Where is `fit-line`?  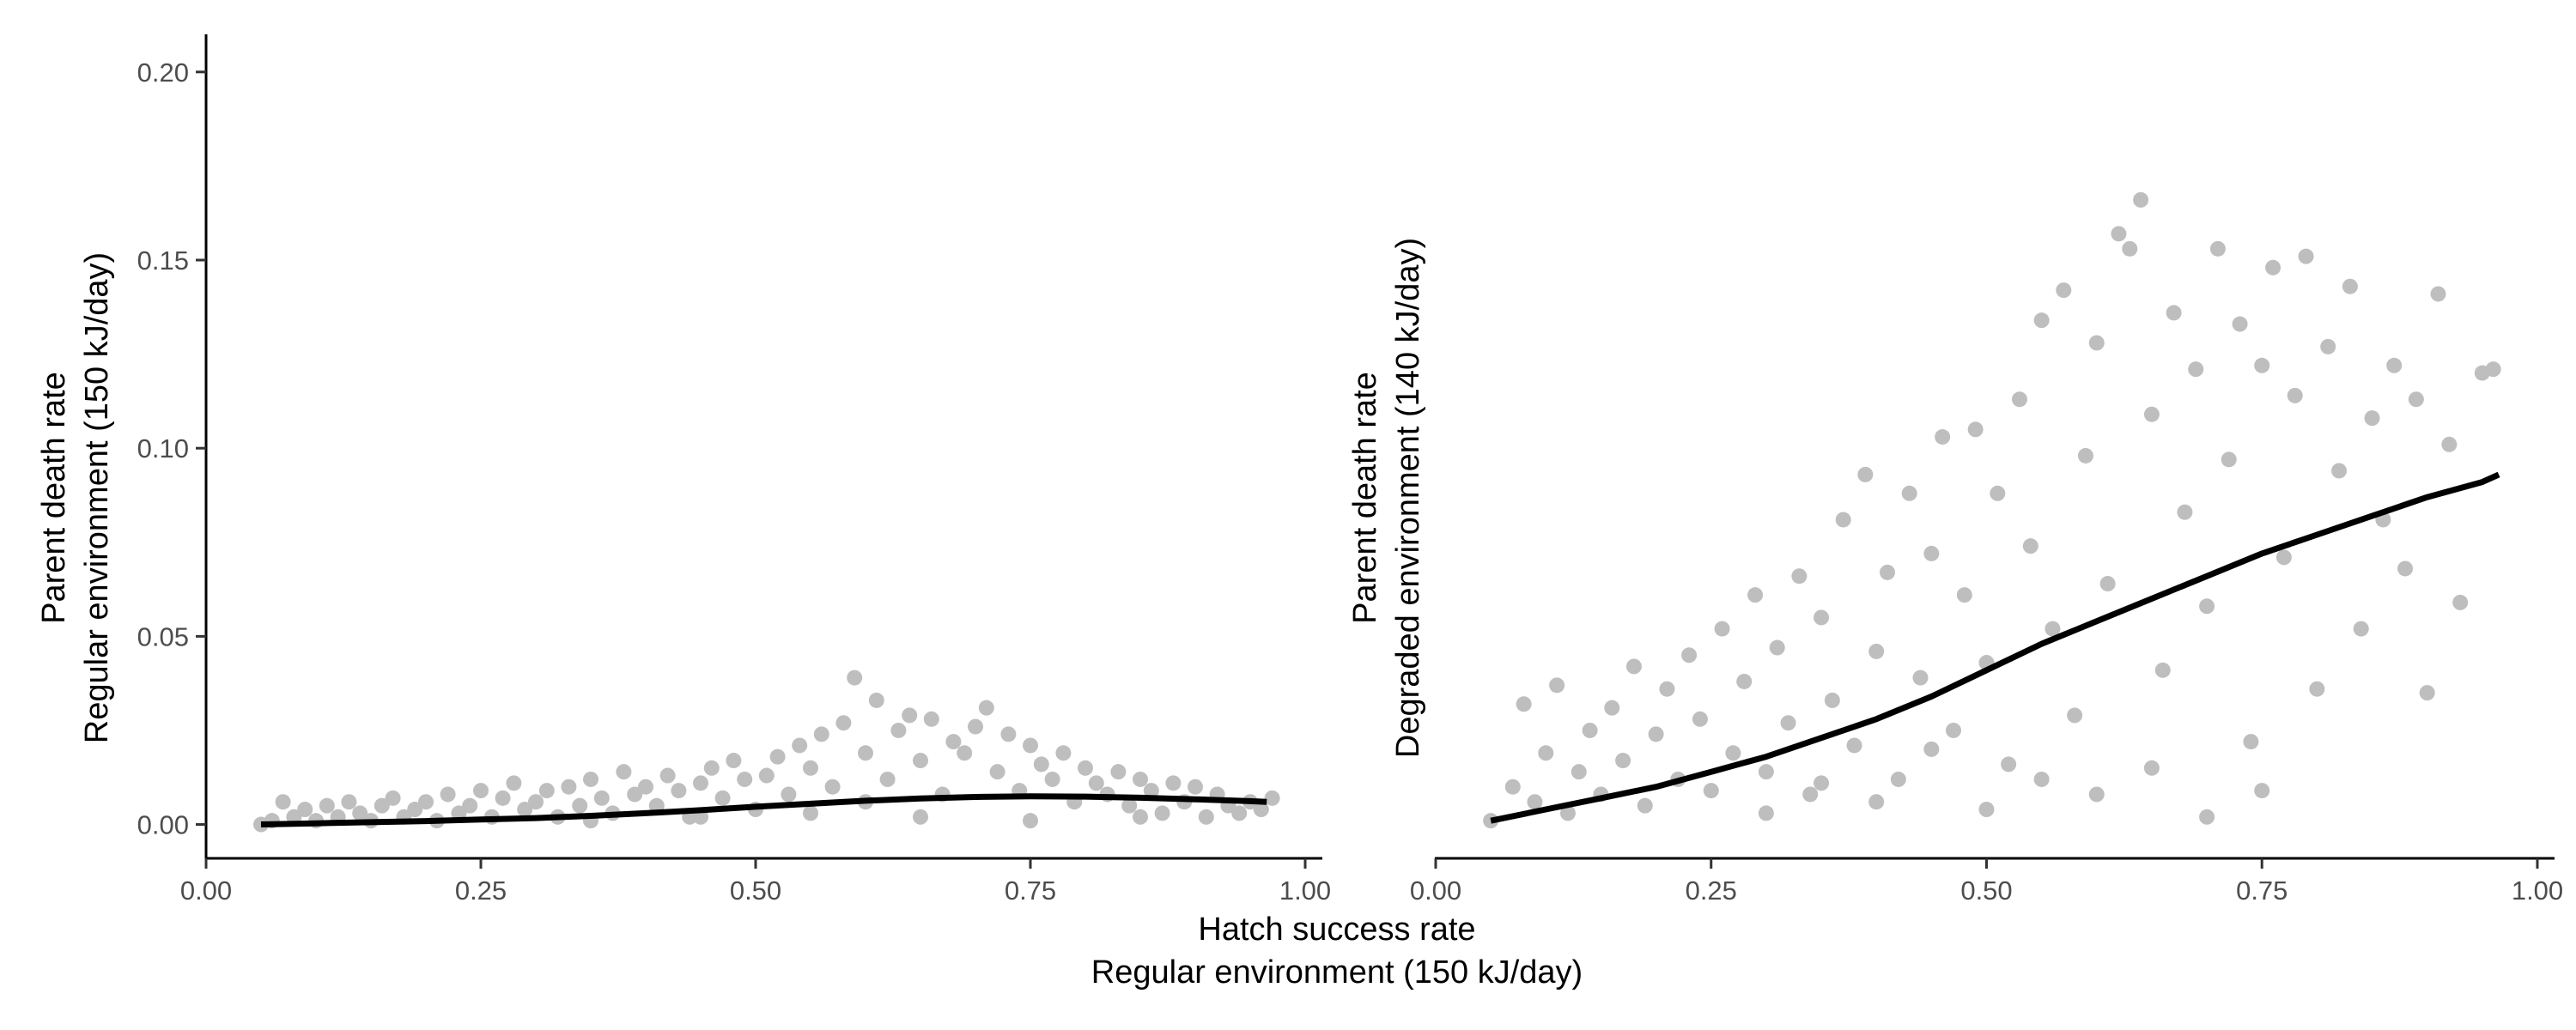 fit-line is located at coordinates (1995, 647).